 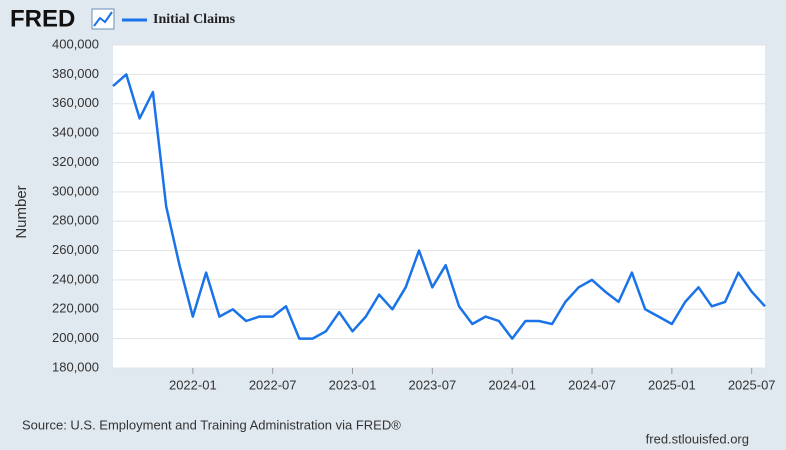 I want to click on site: fred.stlouisfed.org, so click(x=697, y=438).